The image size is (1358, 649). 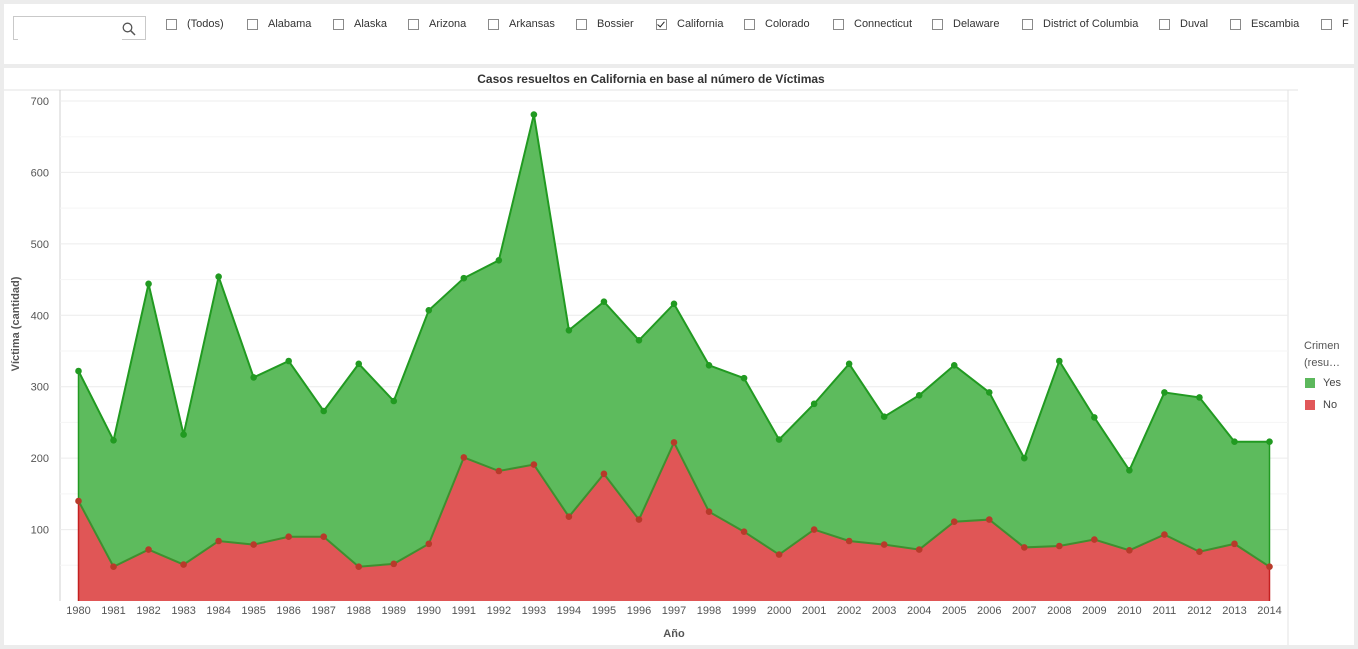 I want to click on point-yes-1991, so click(x=464, y=278).